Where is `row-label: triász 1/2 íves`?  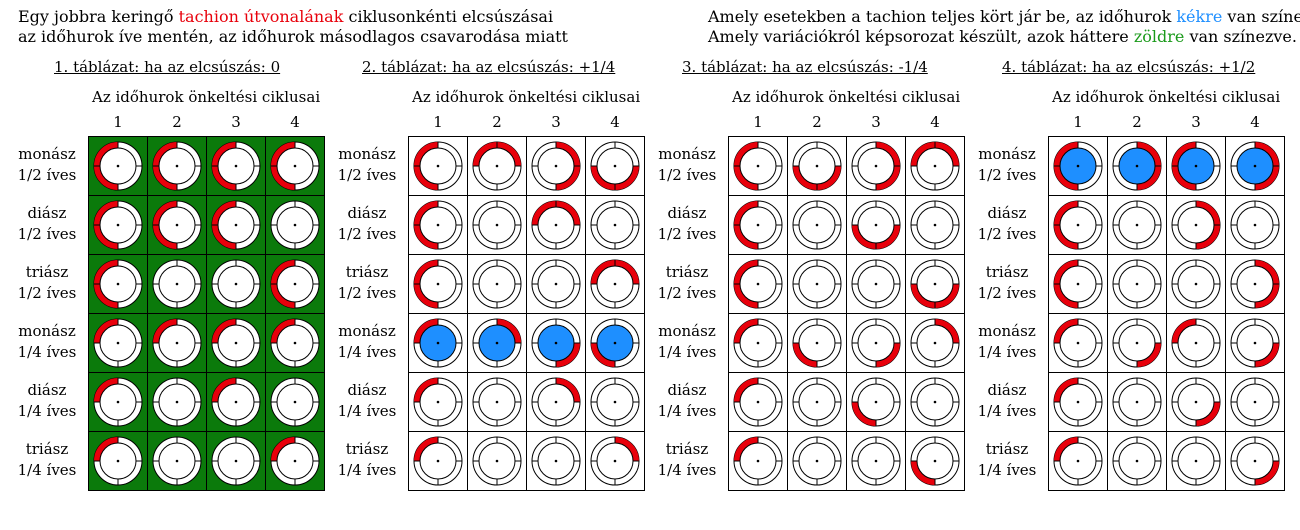 row-label: triász 1/2 íves is located at coordinates (1007, 283).